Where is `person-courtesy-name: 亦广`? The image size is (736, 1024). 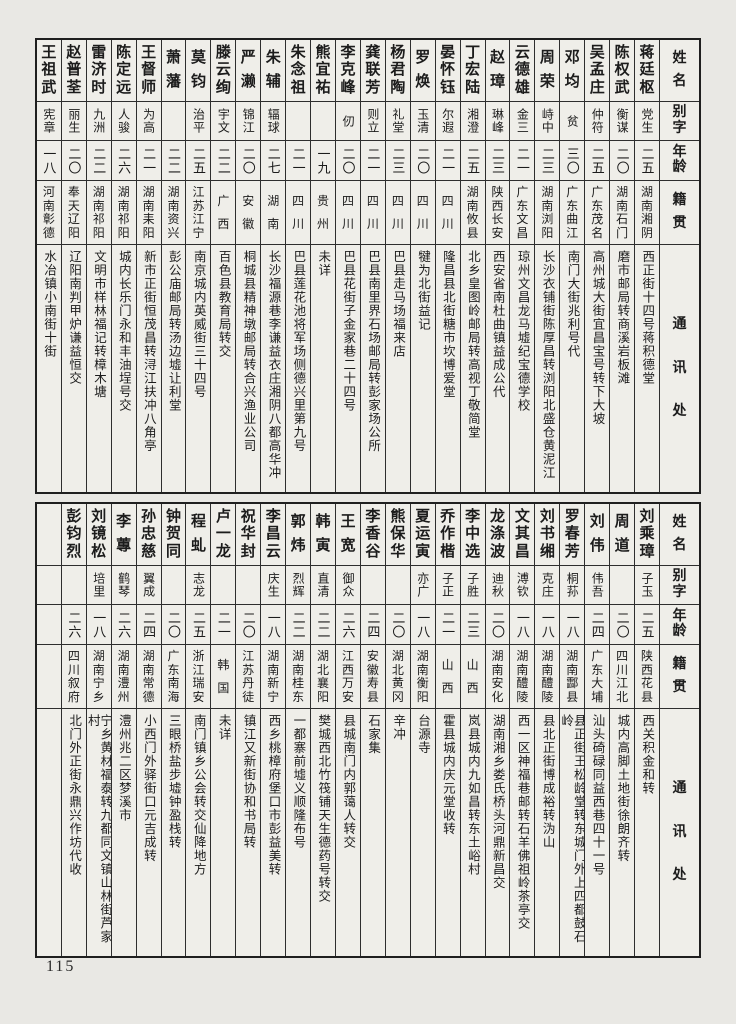
person-courtesy-name: 亦广 is located at coordinates (422, 585).